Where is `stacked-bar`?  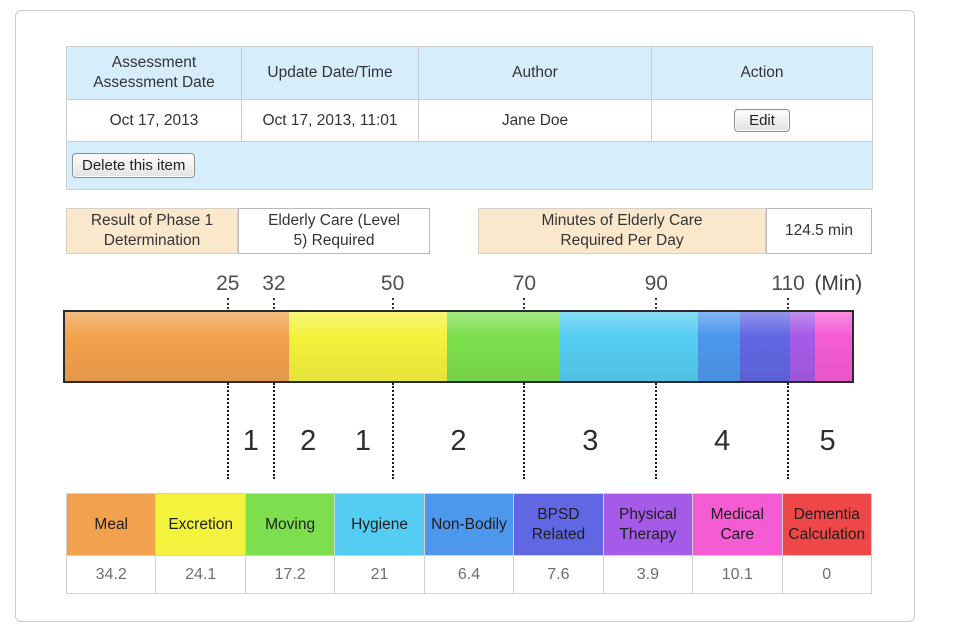
stacked-bar is located at coordinates (458, 346).